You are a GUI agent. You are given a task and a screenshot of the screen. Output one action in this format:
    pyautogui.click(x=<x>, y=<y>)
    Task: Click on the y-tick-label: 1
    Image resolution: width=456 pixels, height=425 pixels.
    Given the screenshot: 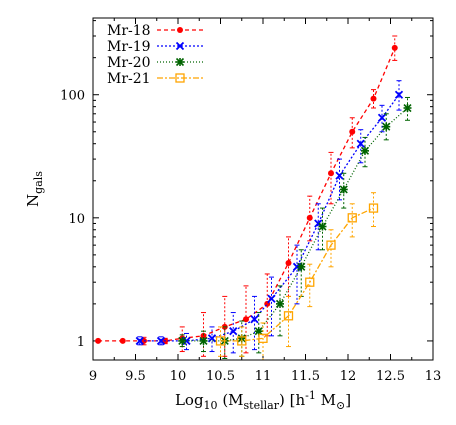 What is the action you would take?
    pyautogui.click(x=81, y=342)
    